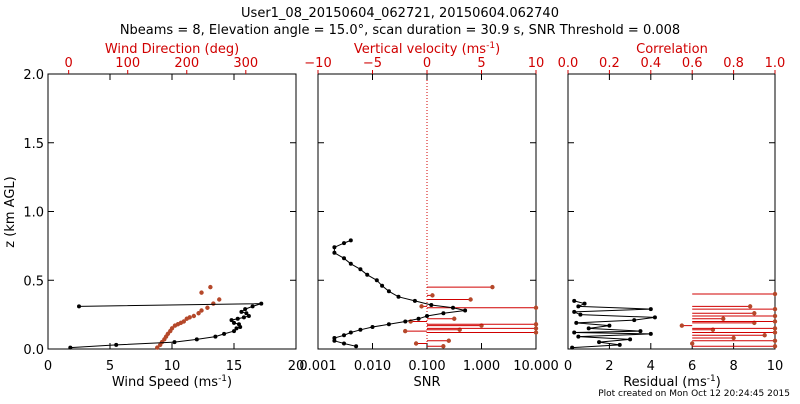  I want to click on snr-top-tick-label: 10, so click(536, 63).